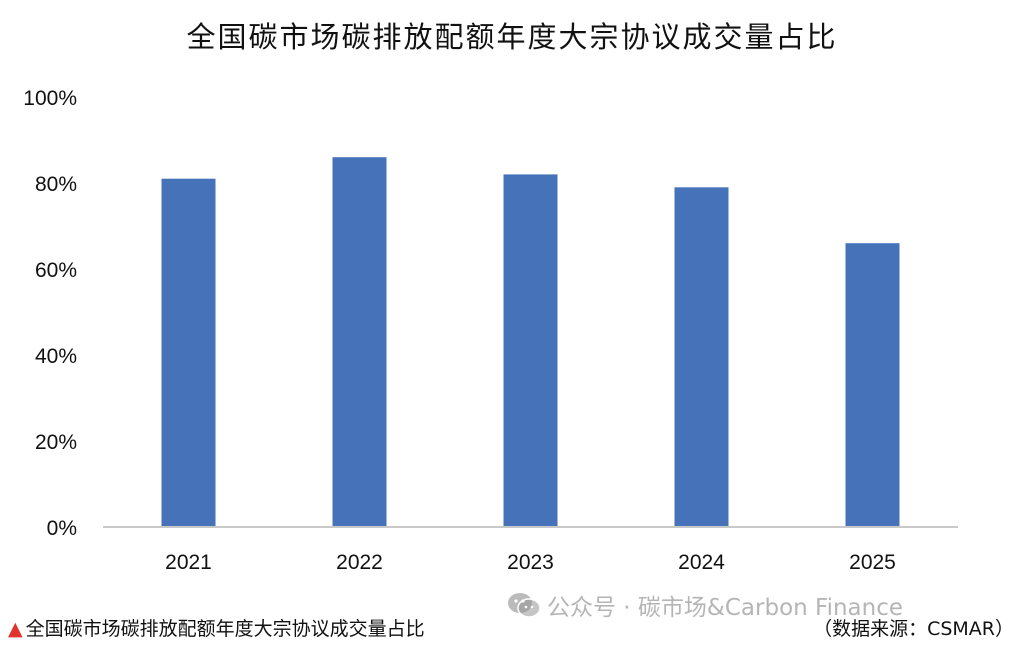  I want to click on y-tick-label: 80%, so click(56, 184).